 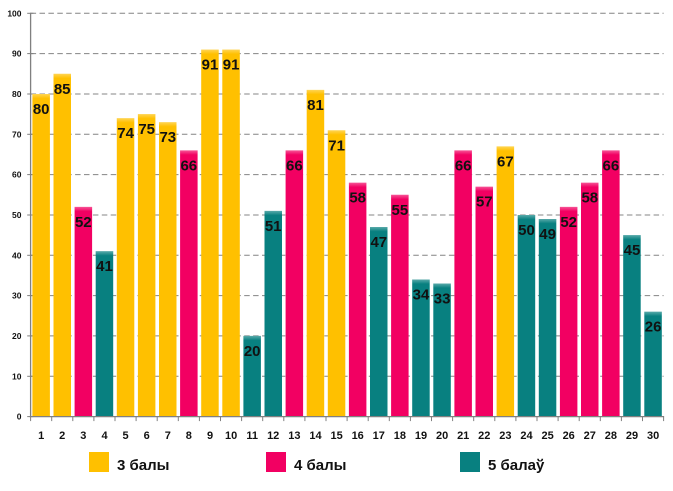 What do you see at coordinates (17, 175) in the screenshot?
I see `svg-text: 60` at bounding box center [17, 175].